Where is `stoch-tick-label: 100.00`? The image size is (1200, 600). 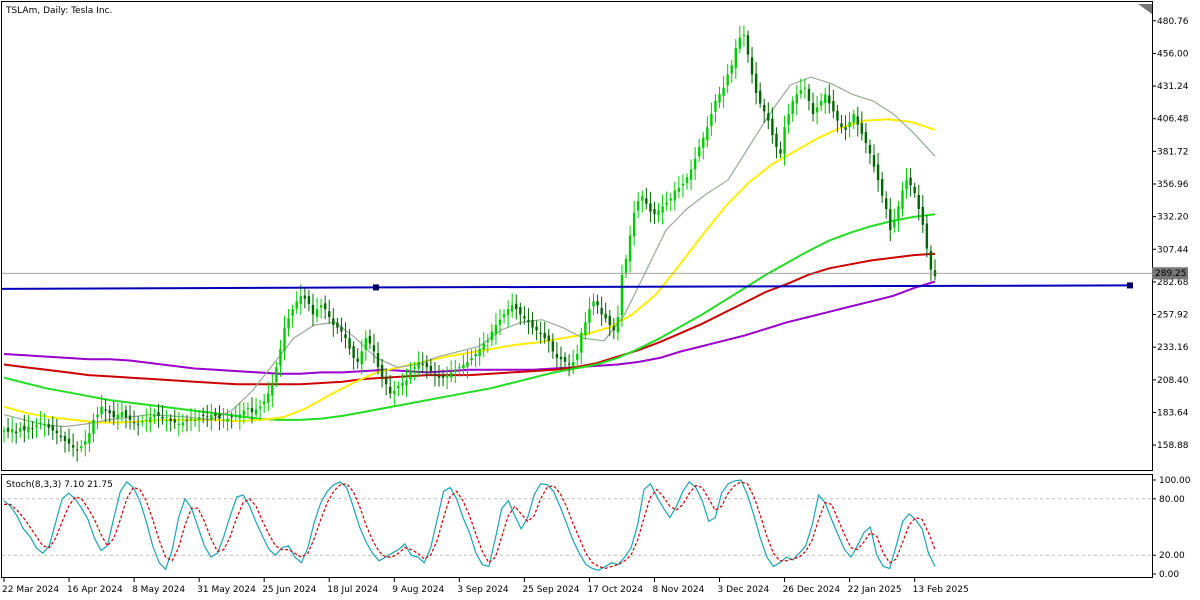 stoch-tick-label: 100.00 is located at coordinates (1175, 481).